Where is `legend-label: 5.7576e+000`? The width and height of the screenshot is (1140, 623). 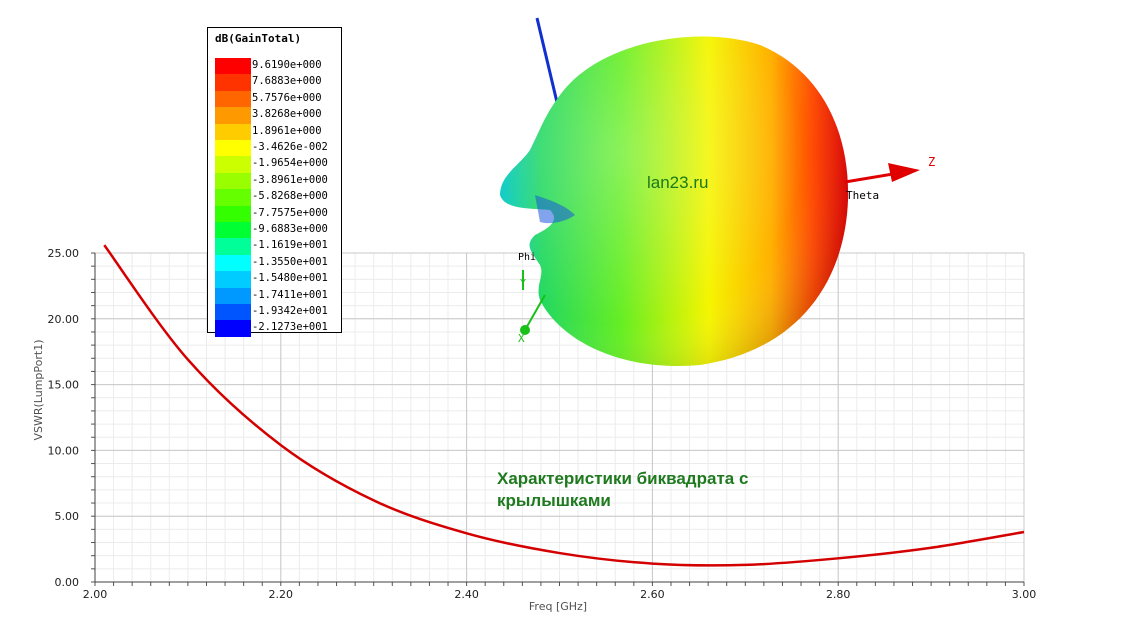
legend-label: 5.7576e+000 is located at coordinates (287, 97).